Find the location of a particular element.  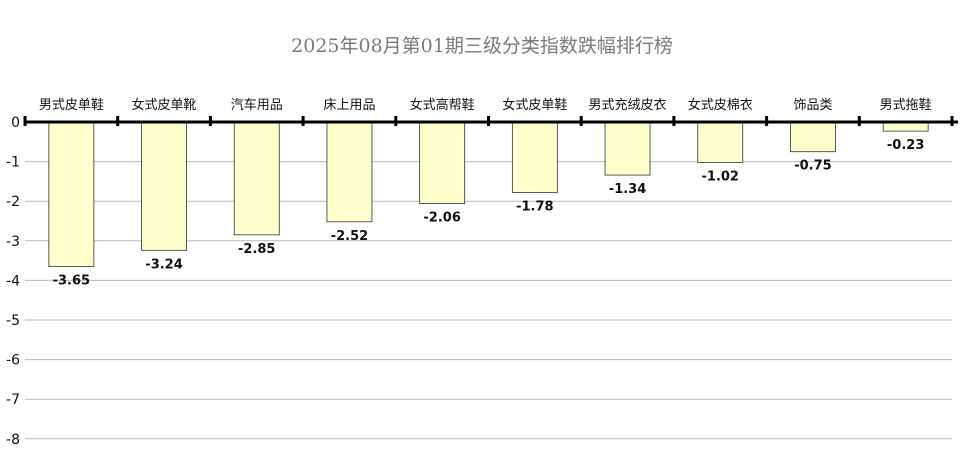

y-tick-label: -8 is located at coordinates (13, 440).